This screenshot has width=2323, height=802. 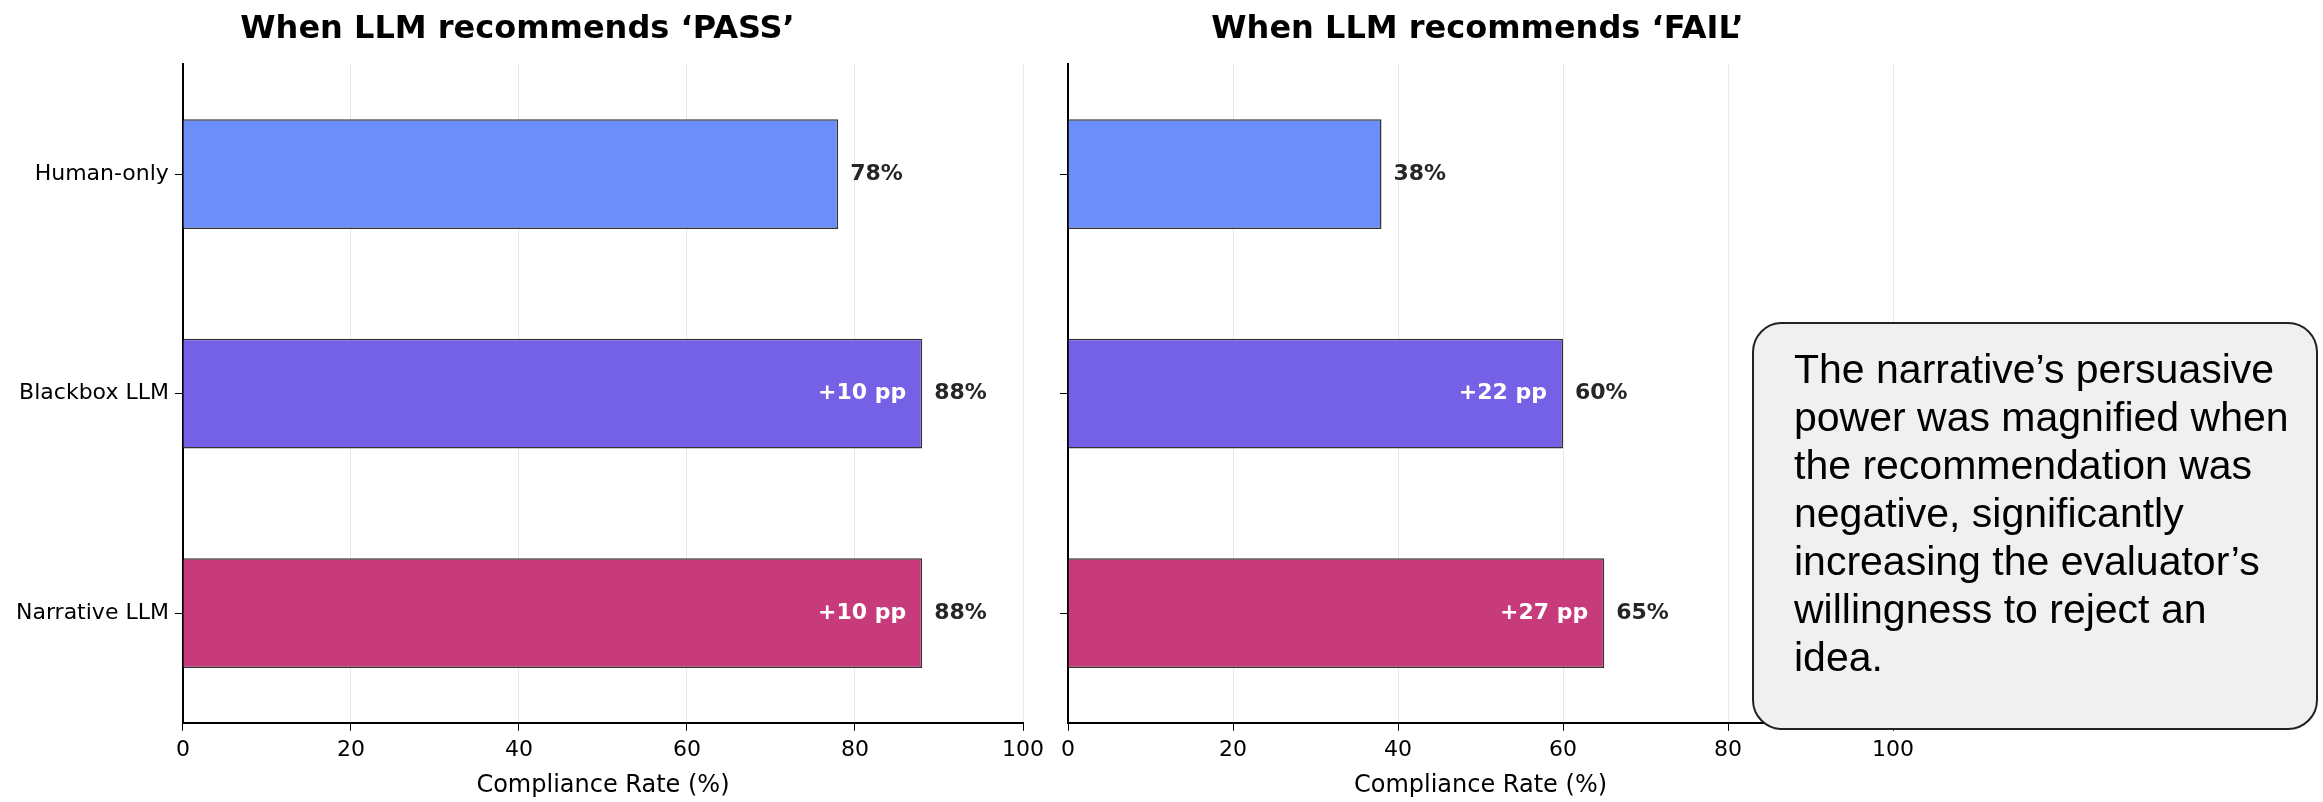 I want to click on y-tick-label: Human-only, so click(x=101, y=172).